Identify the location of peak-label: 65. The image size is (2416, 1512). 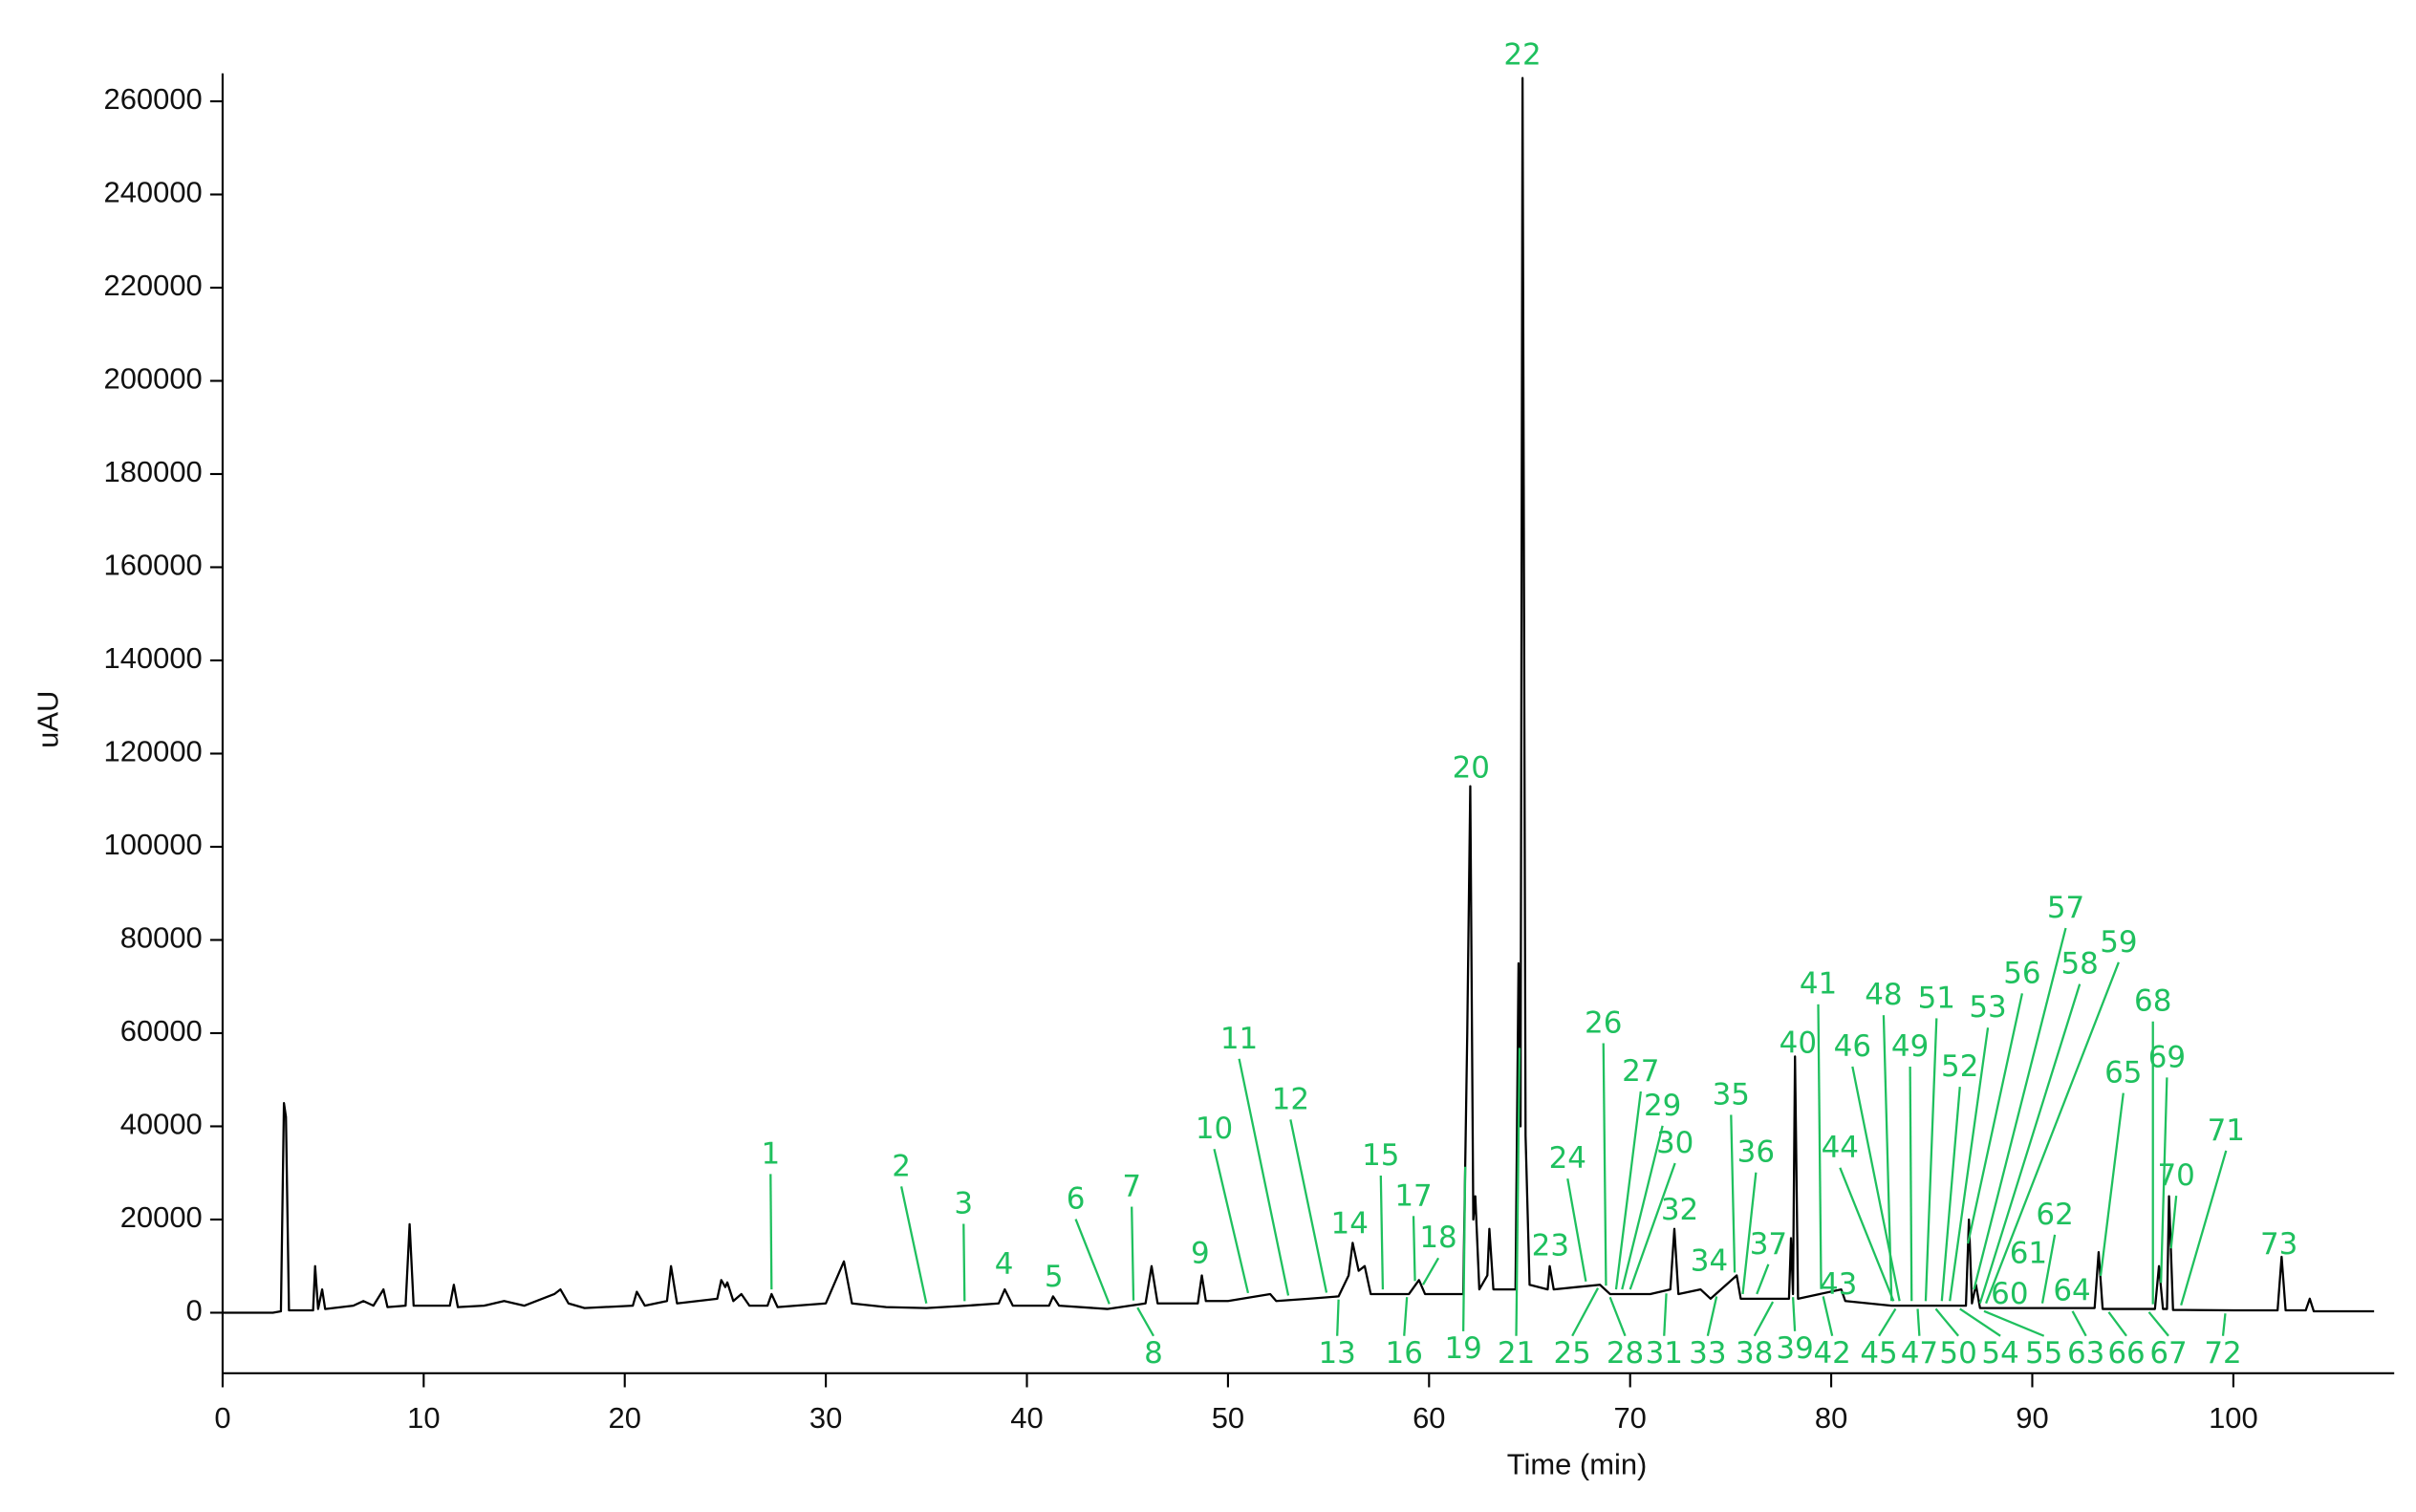
(2123, 1073).